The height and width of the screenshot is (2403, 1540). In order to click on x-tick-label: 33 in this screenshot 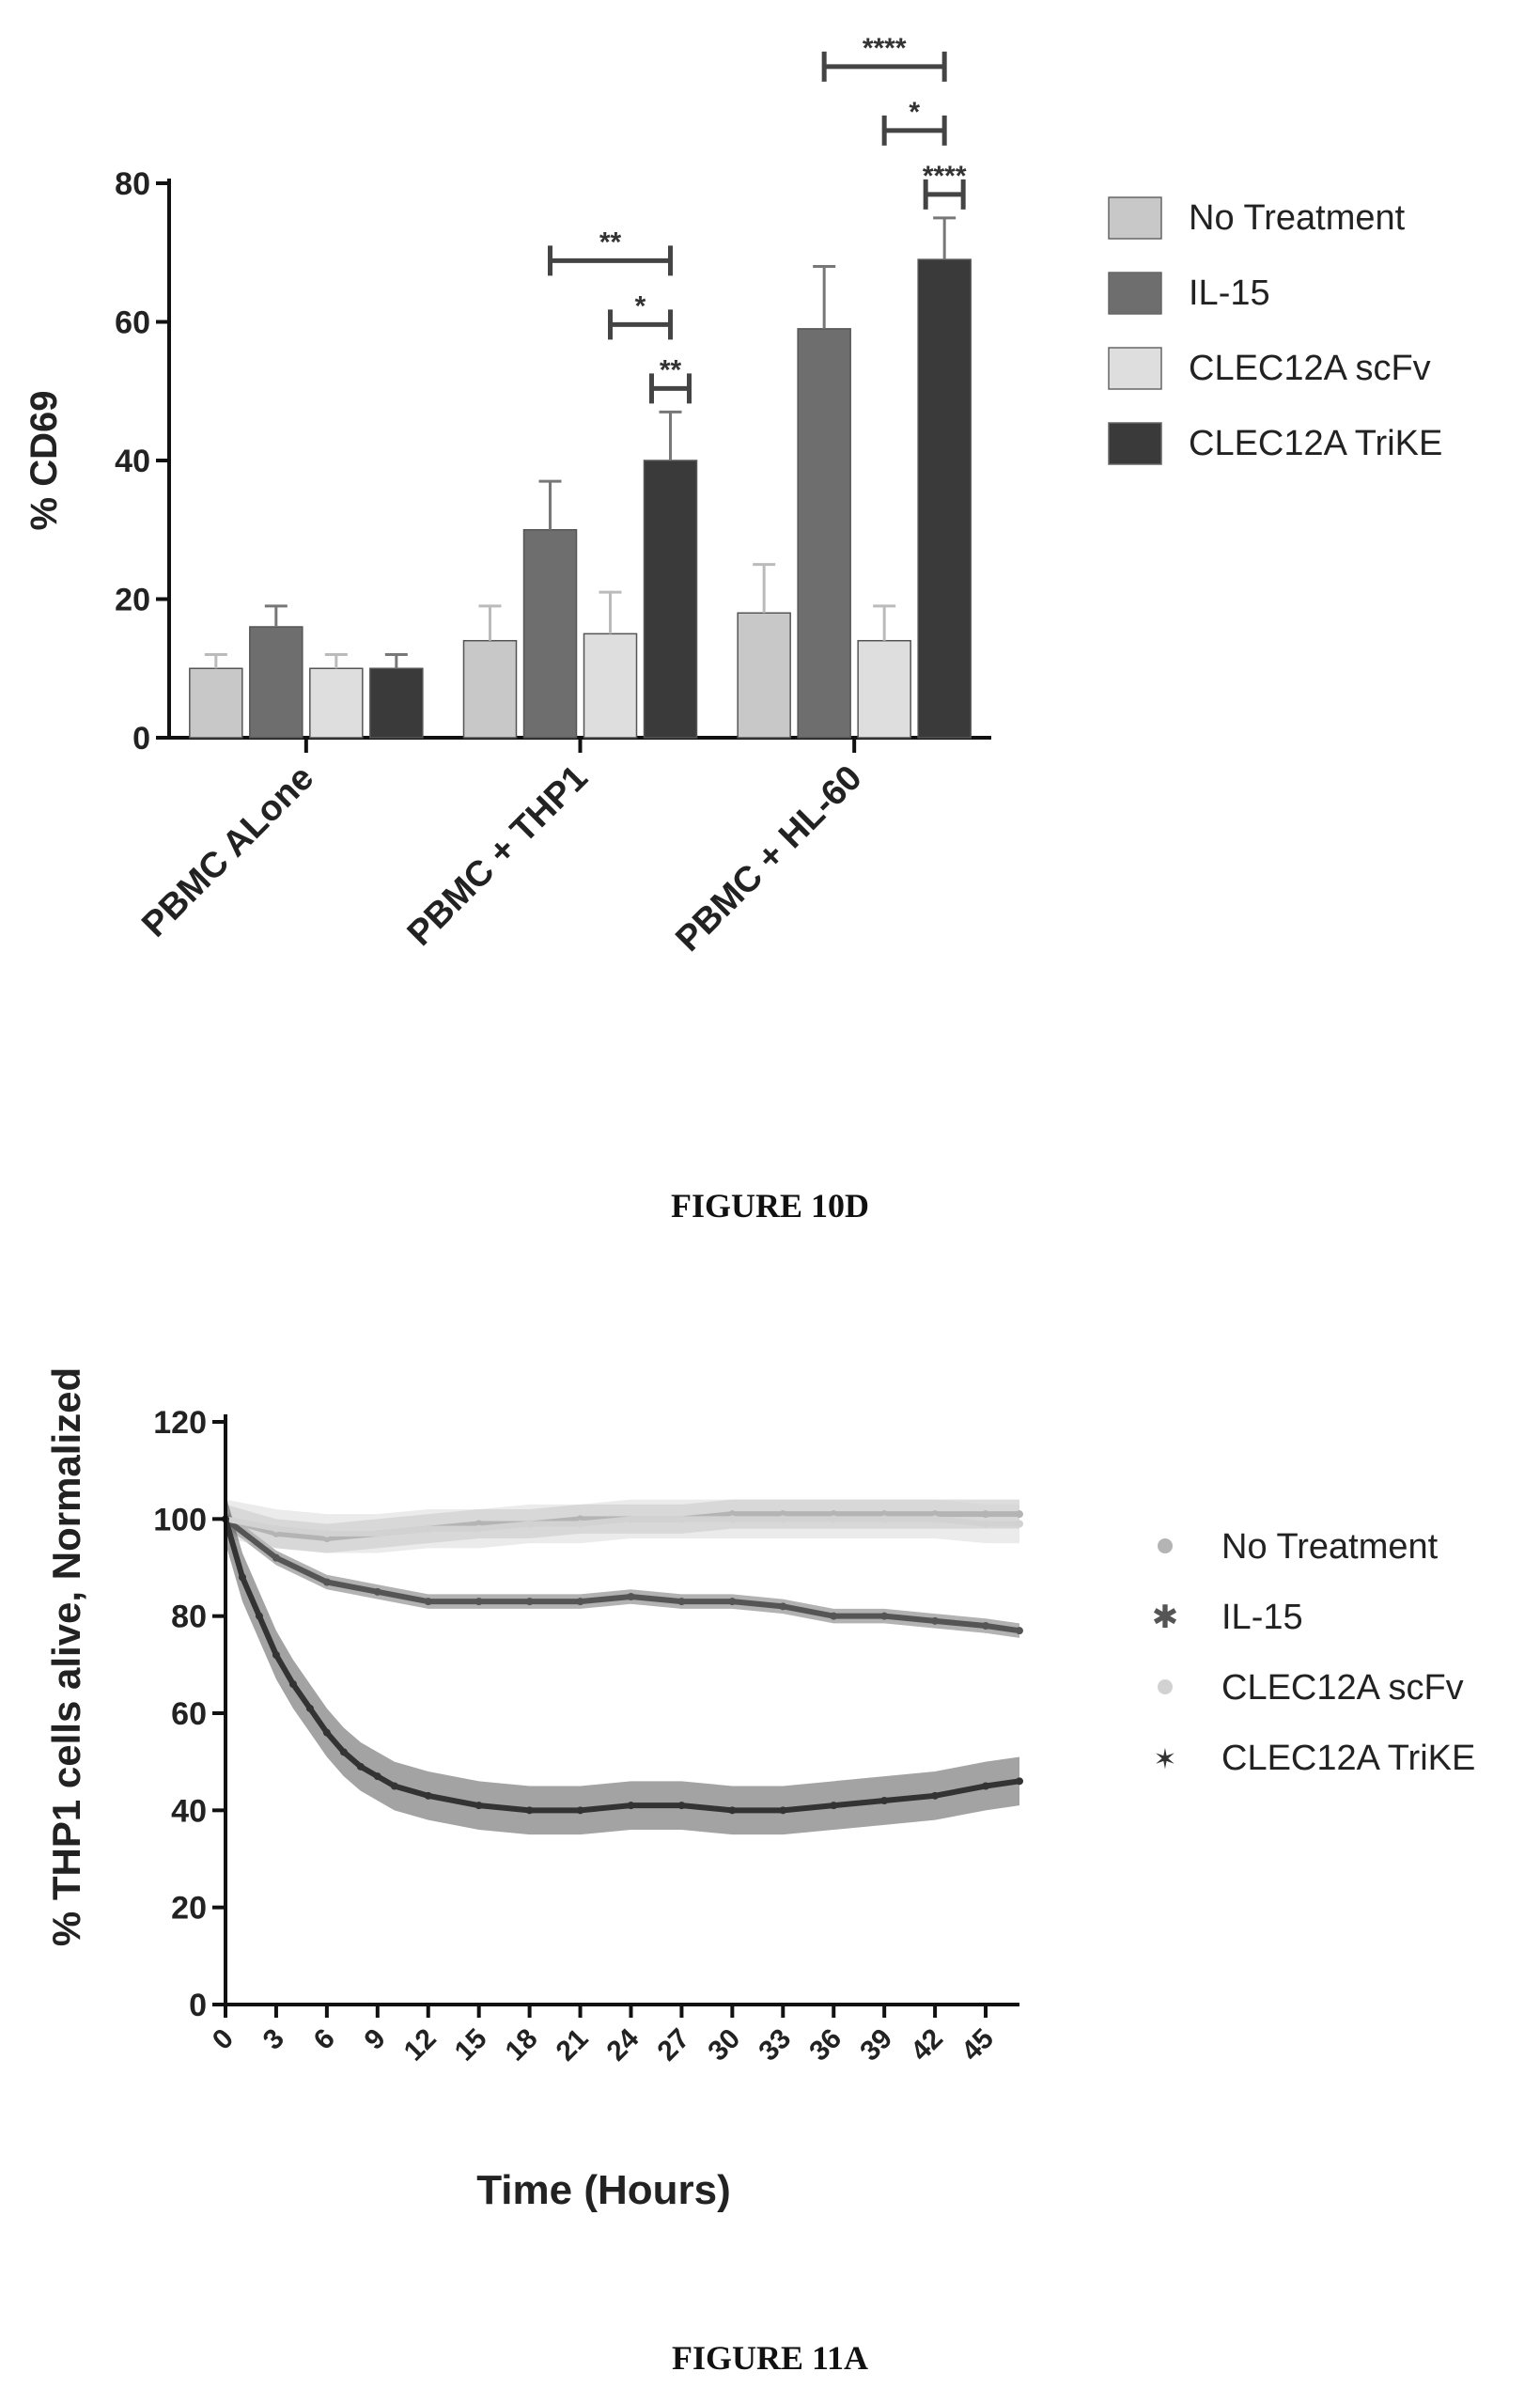, I will do `click(775, 2046)`.